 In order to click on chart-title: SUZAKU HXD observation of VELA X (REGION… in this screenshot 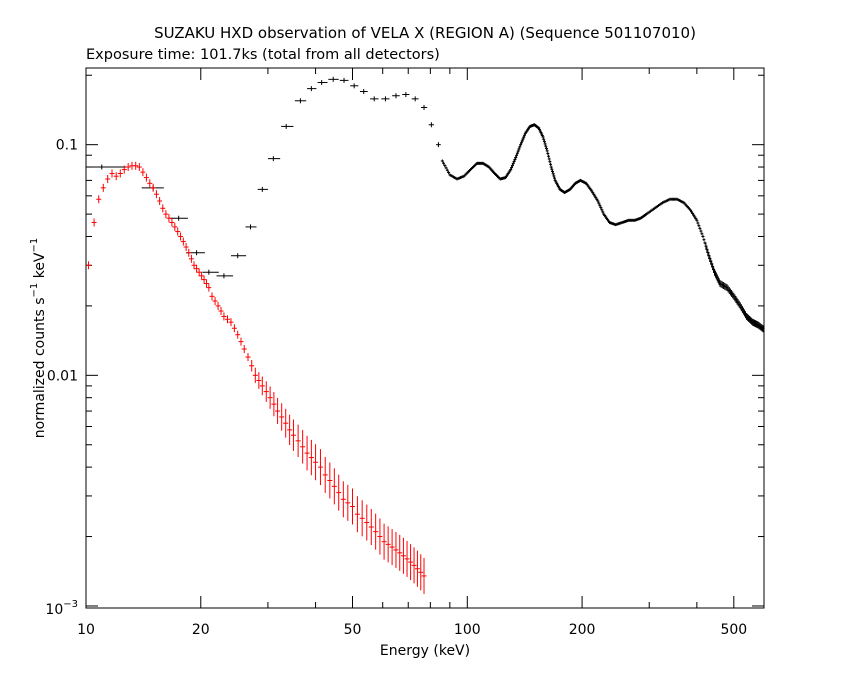, I will do `click(425, 33)`.